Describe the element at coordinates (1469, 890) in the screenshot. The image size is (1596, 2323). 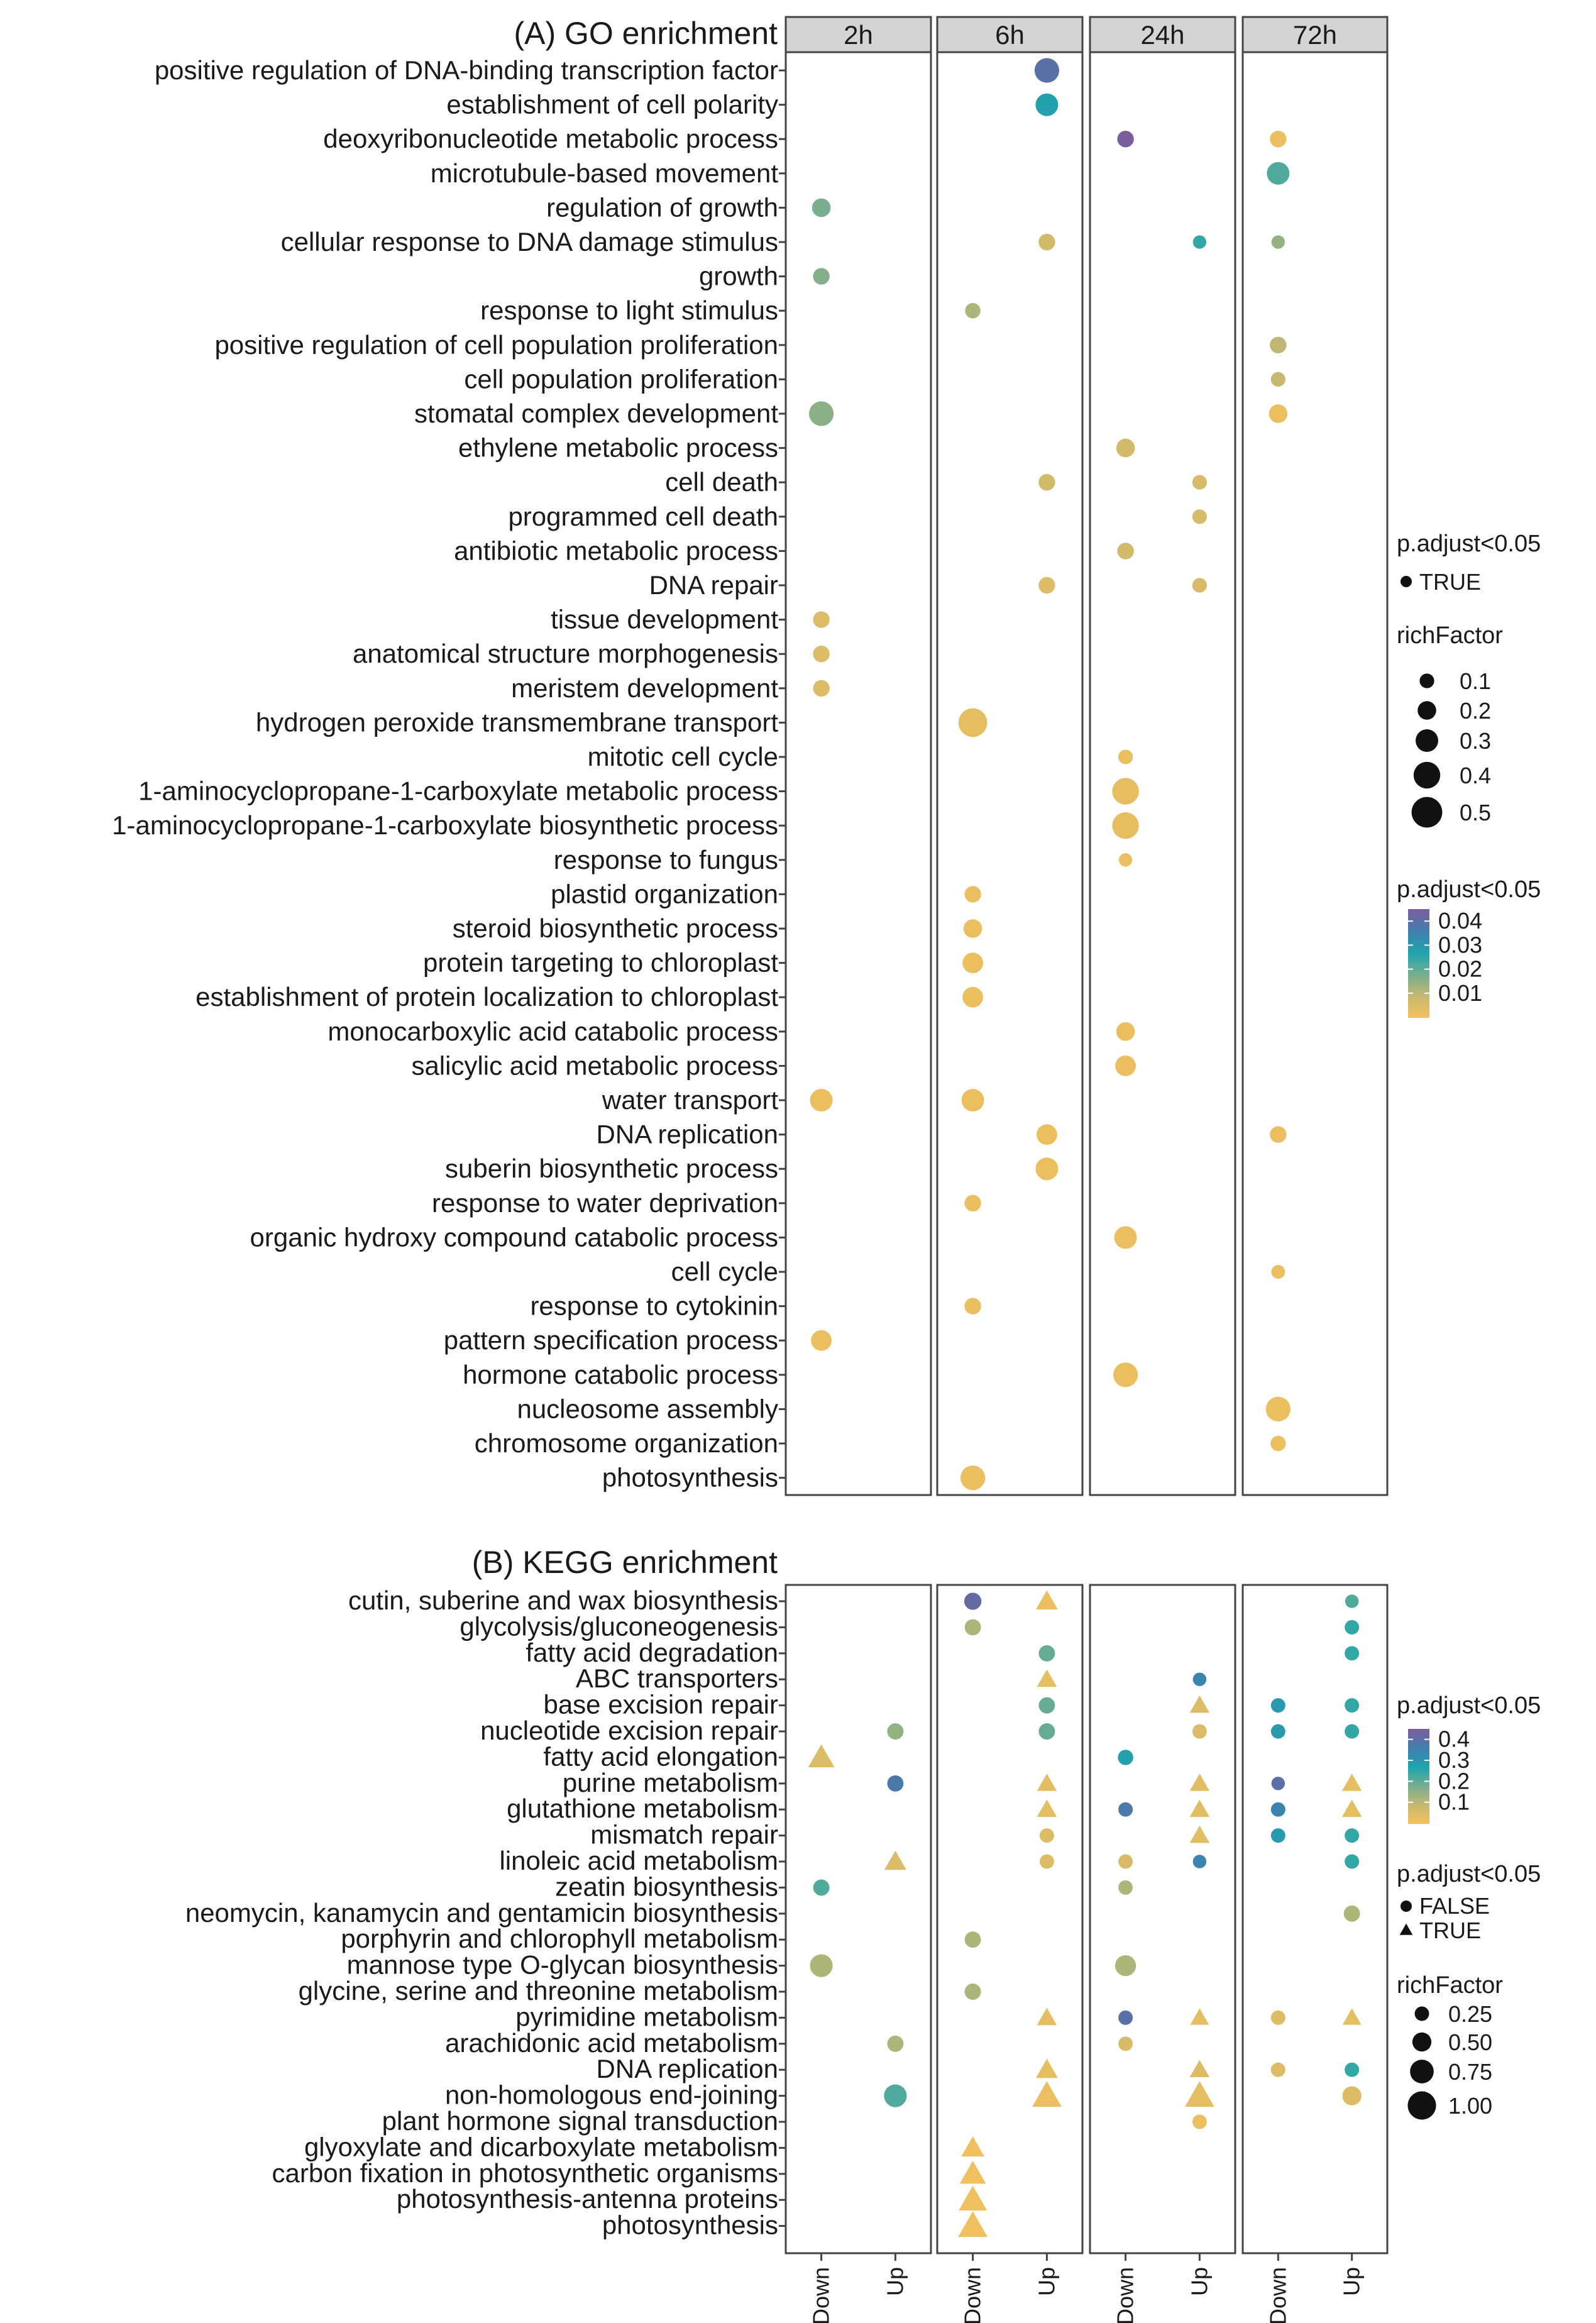
I see `go-legend-color-title: p.adjust<0.05` at that location.